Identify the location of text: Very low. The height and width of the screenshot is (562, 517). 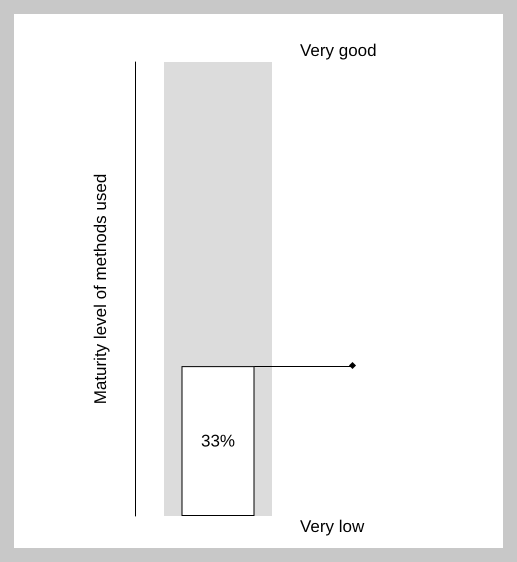
(332, 526).